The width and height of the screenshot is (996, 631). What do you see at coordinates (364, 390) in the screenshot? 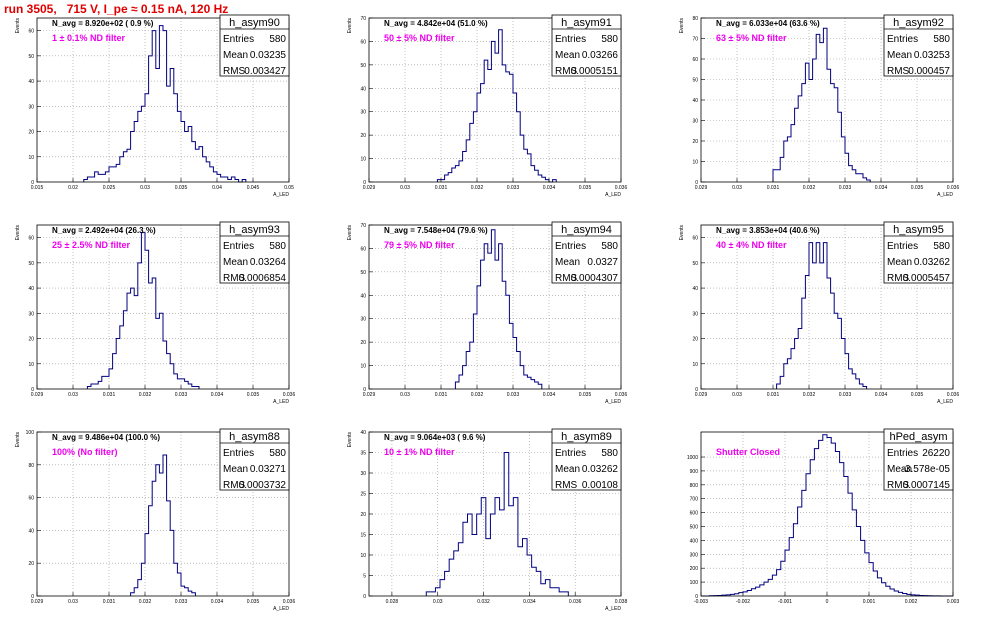
I see `y-tick-label: 0` at bounding box center [364, 390].